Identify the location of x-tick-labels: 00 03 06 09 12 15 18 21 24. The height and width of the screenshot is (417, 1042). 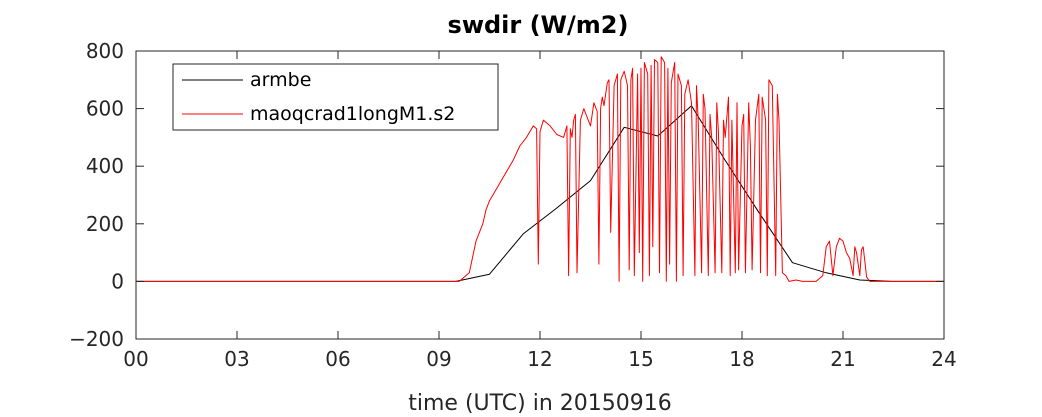
(539, 359).